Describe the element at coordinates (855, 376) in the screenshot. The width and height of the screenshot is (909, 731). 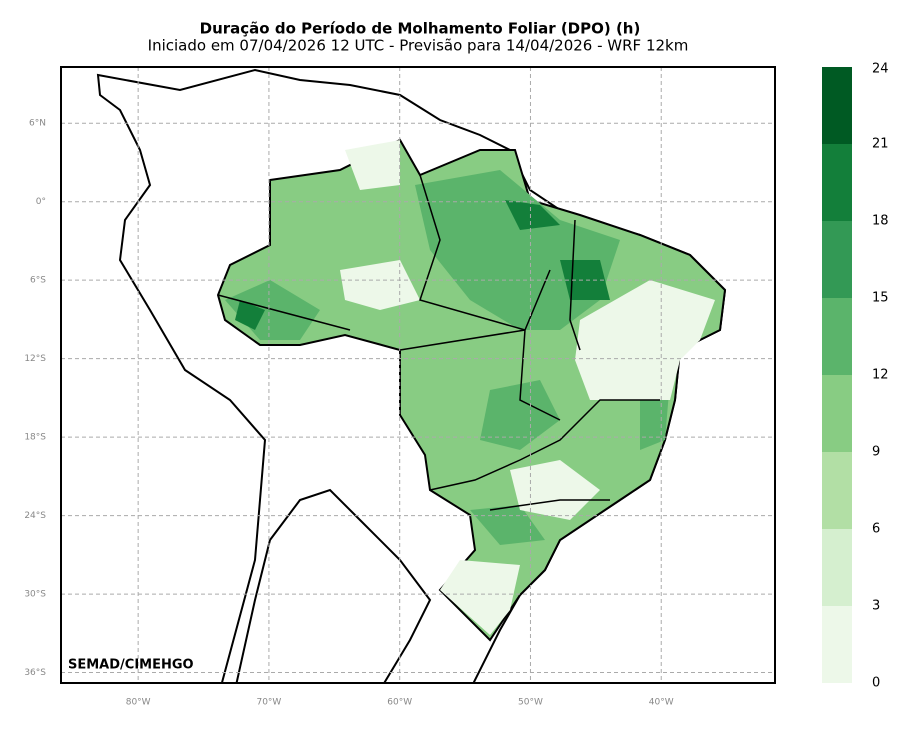
I see `colorbar: 0 3 6 9 12 15 18 21 24` at that location.